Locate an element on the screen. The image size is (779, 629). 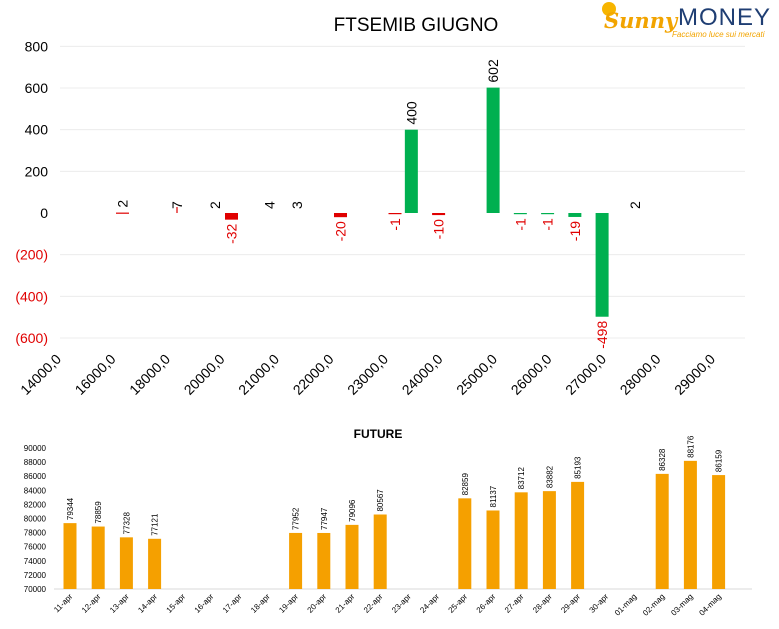
chart1-ytick-label: 800 is located at coordinates (37, 46).